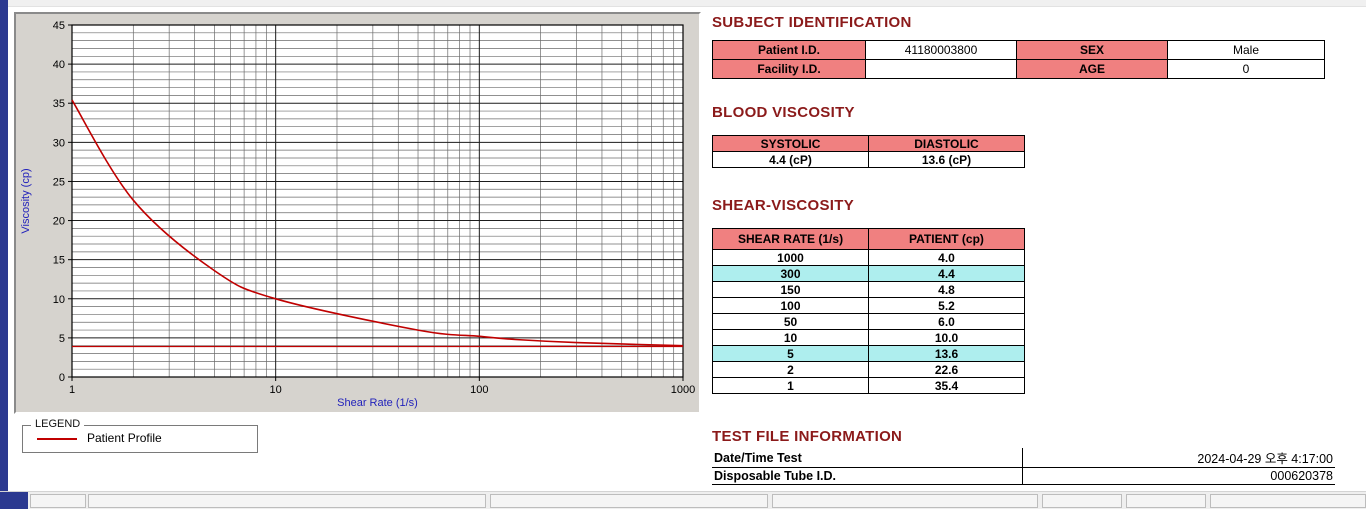 The width and height of the screenshot is (1366, 509). Describe the element at coordinates (946, 257) in the screenshot. I see `patient-value-cell: 4.0` at that location.